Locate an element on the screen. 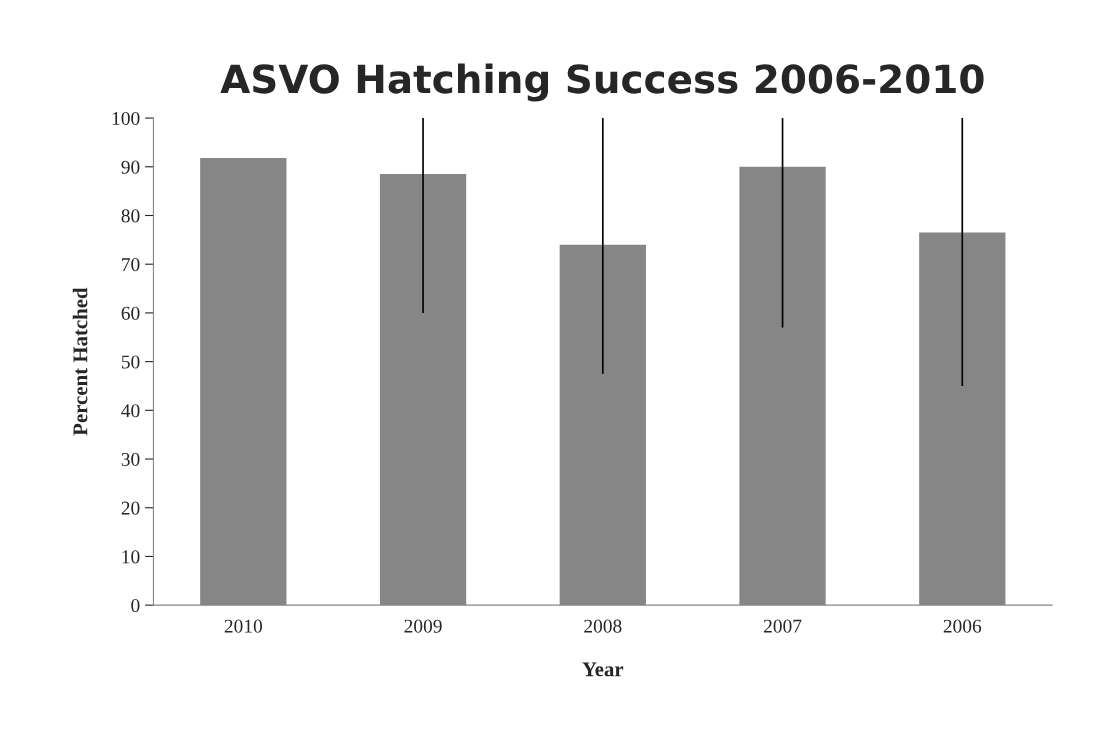  x-tick-label: 2010 is located at coordinates (243, 626).